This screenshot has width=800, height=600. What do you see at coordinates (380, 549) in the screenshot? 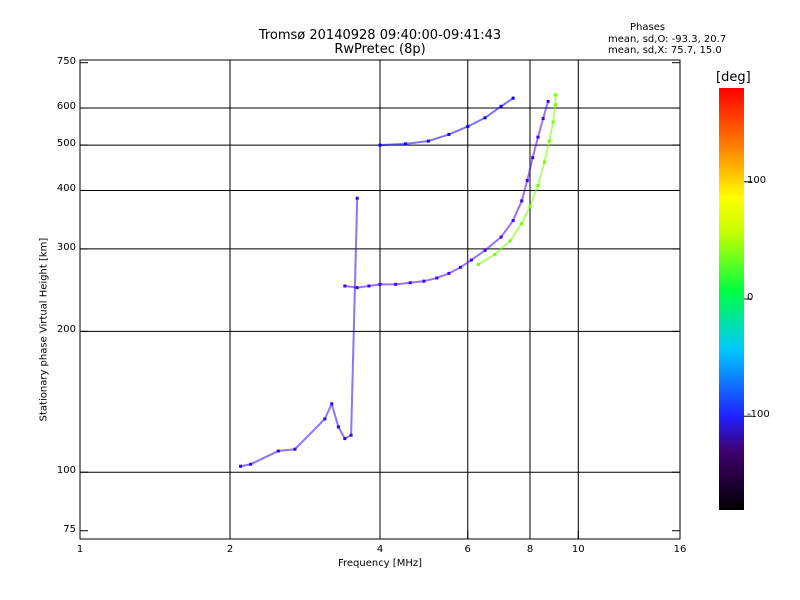
I see `x-tick-label: 4` at bounding box center [380, 549].